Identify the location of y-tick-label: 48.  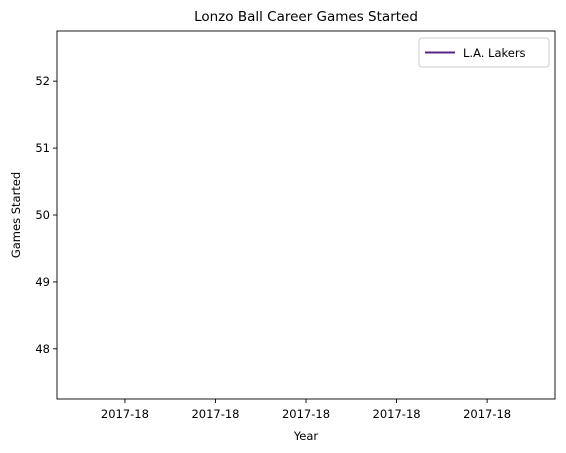
(42, 349).